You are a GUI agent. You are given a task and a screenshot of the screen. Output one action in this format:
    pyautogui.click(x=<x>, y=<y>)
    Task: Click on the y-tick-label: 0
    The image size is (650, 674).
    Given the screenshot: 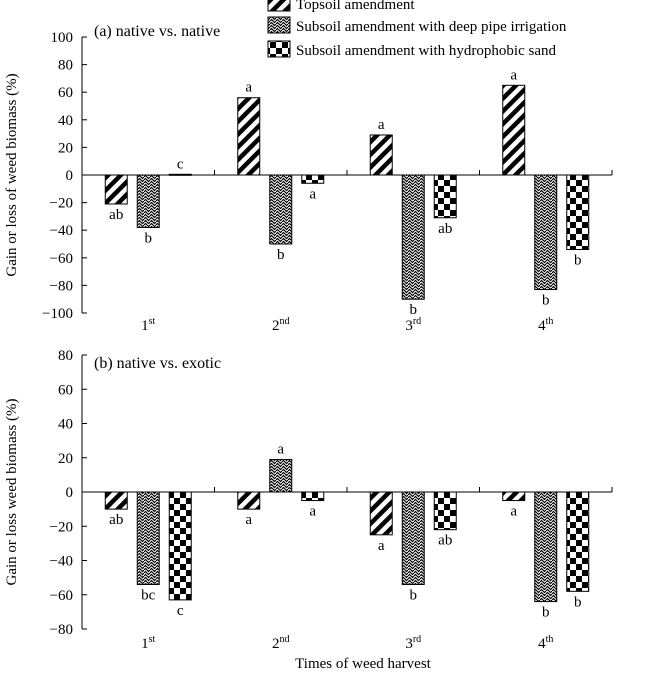 What is the action you would take?
    pyautogui.click(x=70, y=176)
    